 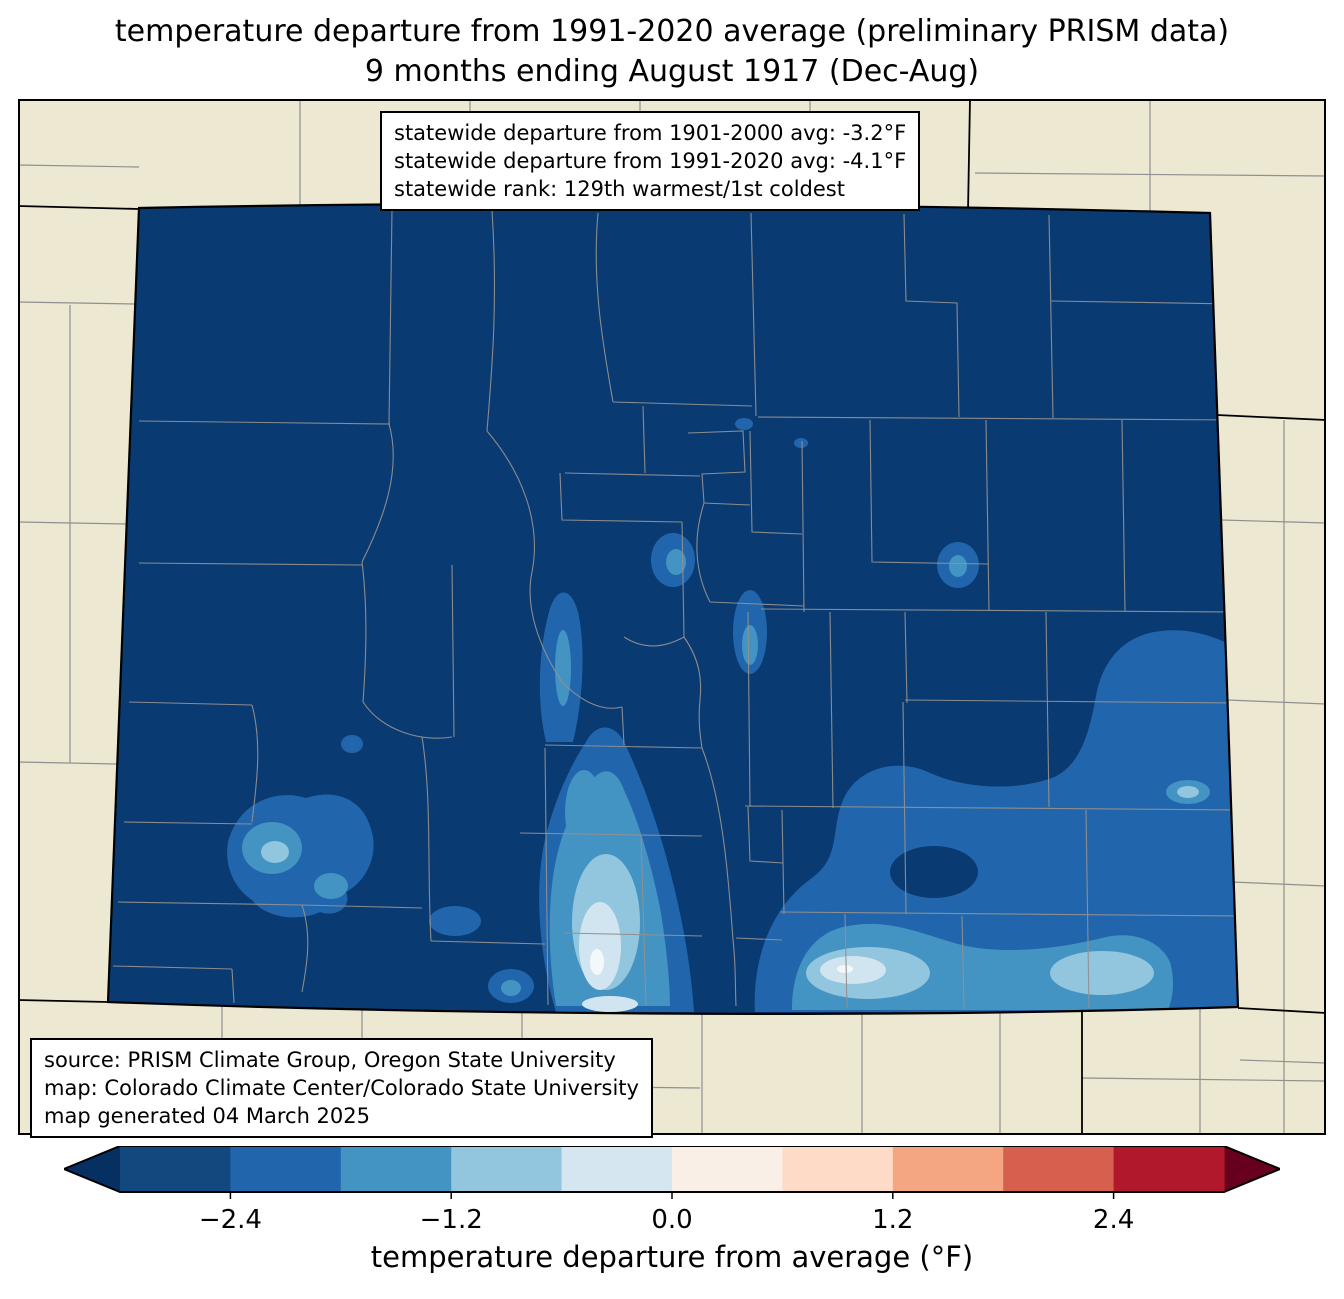 What do you see at coordinates (230, 1220) in the screenshot?
I see `colorbar-tick-label: −2.4` at bounding box center [230, 1220].